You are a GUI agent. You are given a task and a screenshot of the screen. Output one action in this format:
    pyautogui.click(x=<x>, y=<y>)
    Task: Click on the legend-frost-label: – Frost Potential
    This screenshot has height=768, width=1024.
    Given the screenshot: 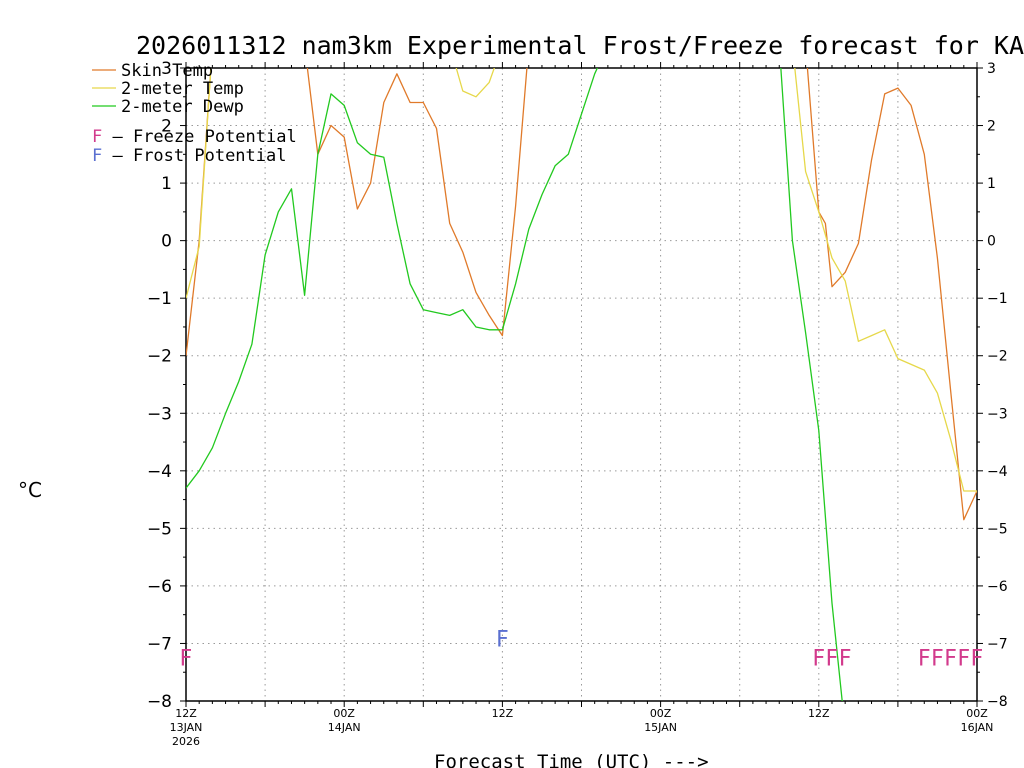 What is the action you would take?
    pyautogui.click(x=194, y=156)
    